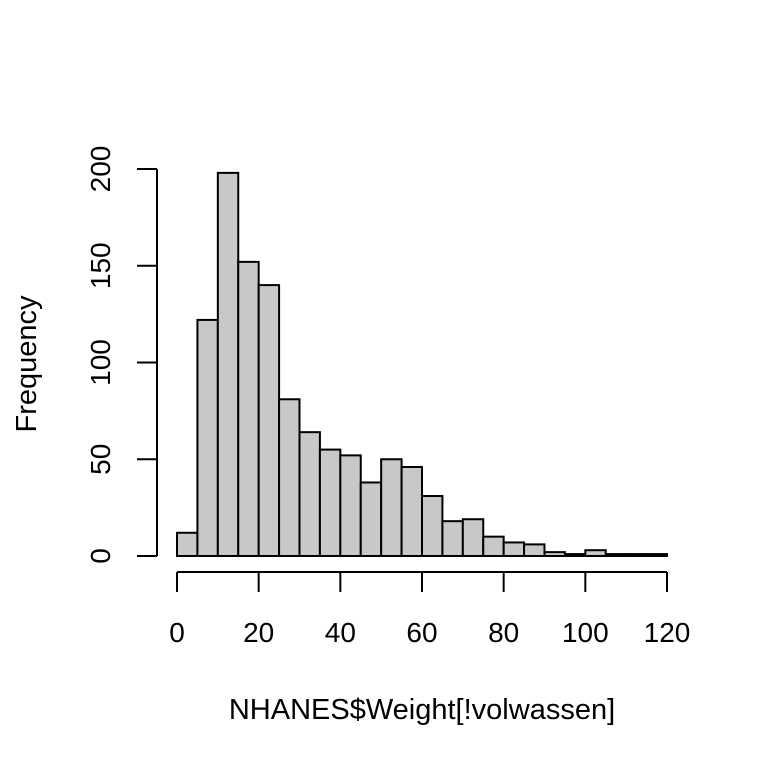 This screenshot has height=768, width=768. What do you see at coordinates (100, 169) in the screenshot?
I see `y-tick-label: 200` at bounding box center [100, 169].